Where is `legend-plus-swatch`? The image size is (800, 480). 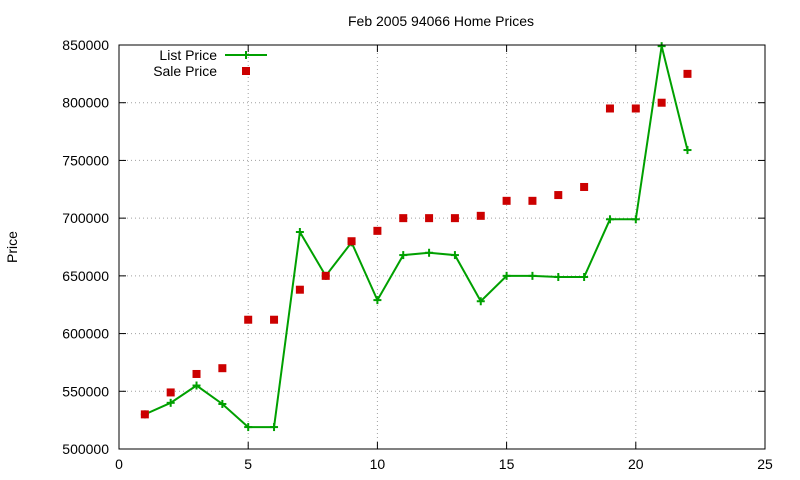
legend-plus-swatch is located at coordinates (246, 55).